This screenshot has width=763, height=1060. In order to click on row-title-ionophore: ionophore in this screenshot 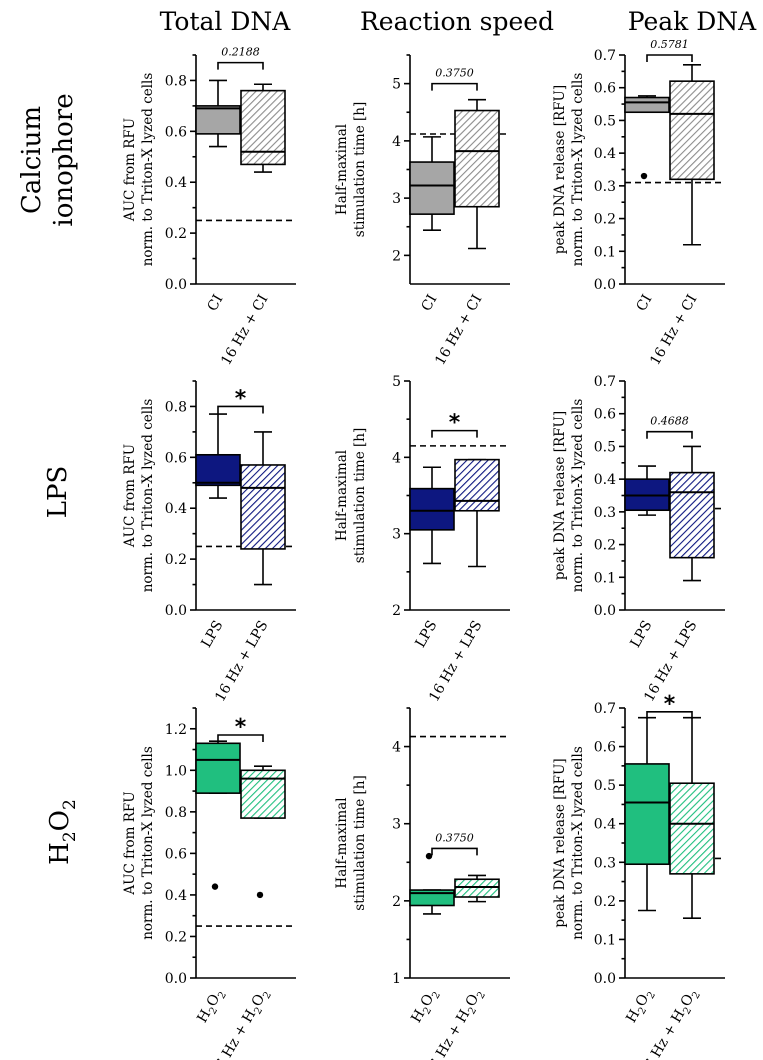, I will do `click(64, 159)`.